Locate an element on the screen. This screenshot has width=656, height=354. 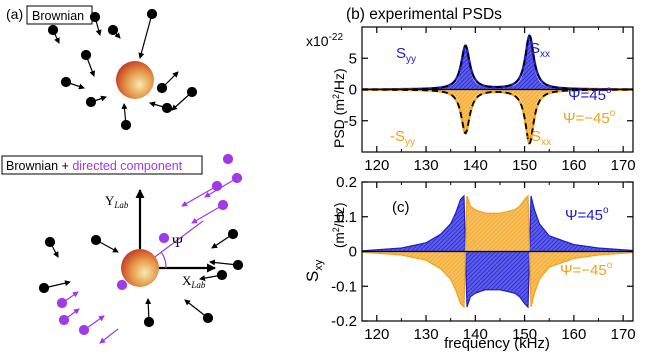
brownian-particles-lower is located at coordinates (141, 278).